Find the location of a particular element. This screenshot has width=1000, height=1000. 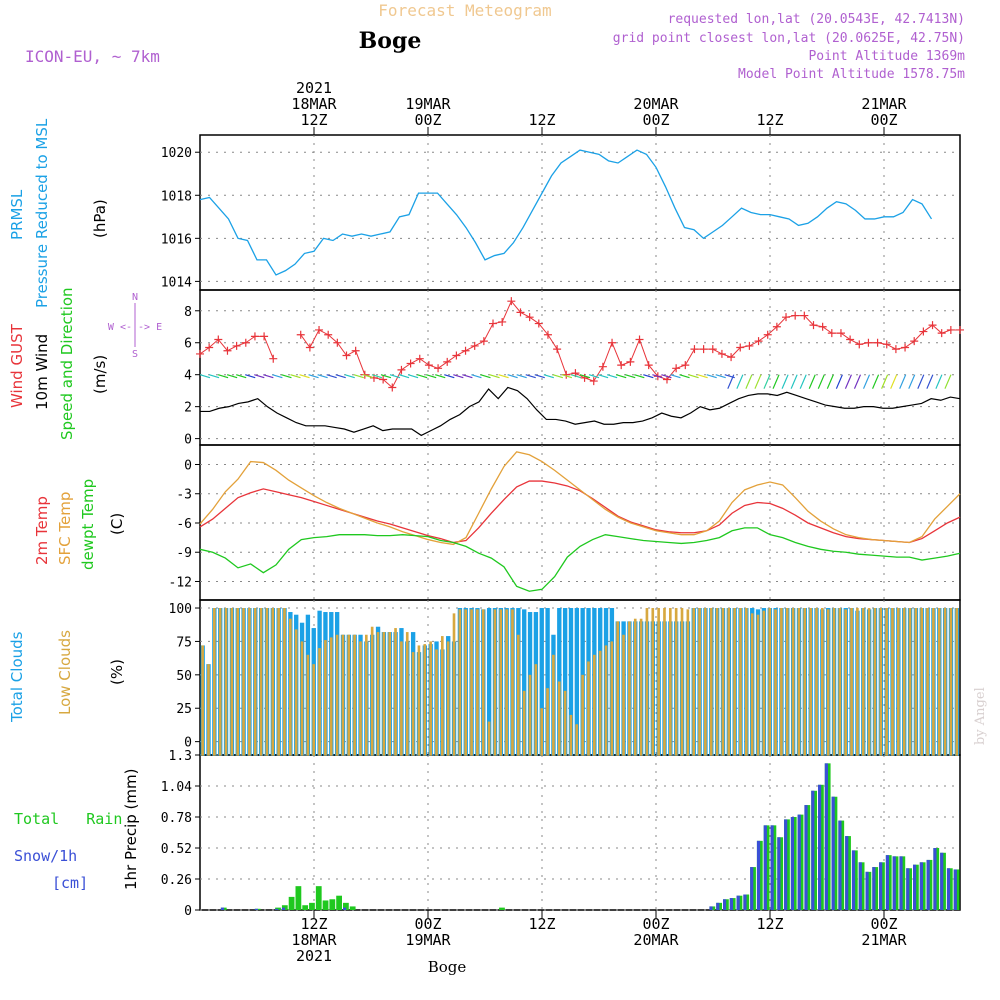

pressure-ytick-label: 1018 is located at coordinates (176, 196).